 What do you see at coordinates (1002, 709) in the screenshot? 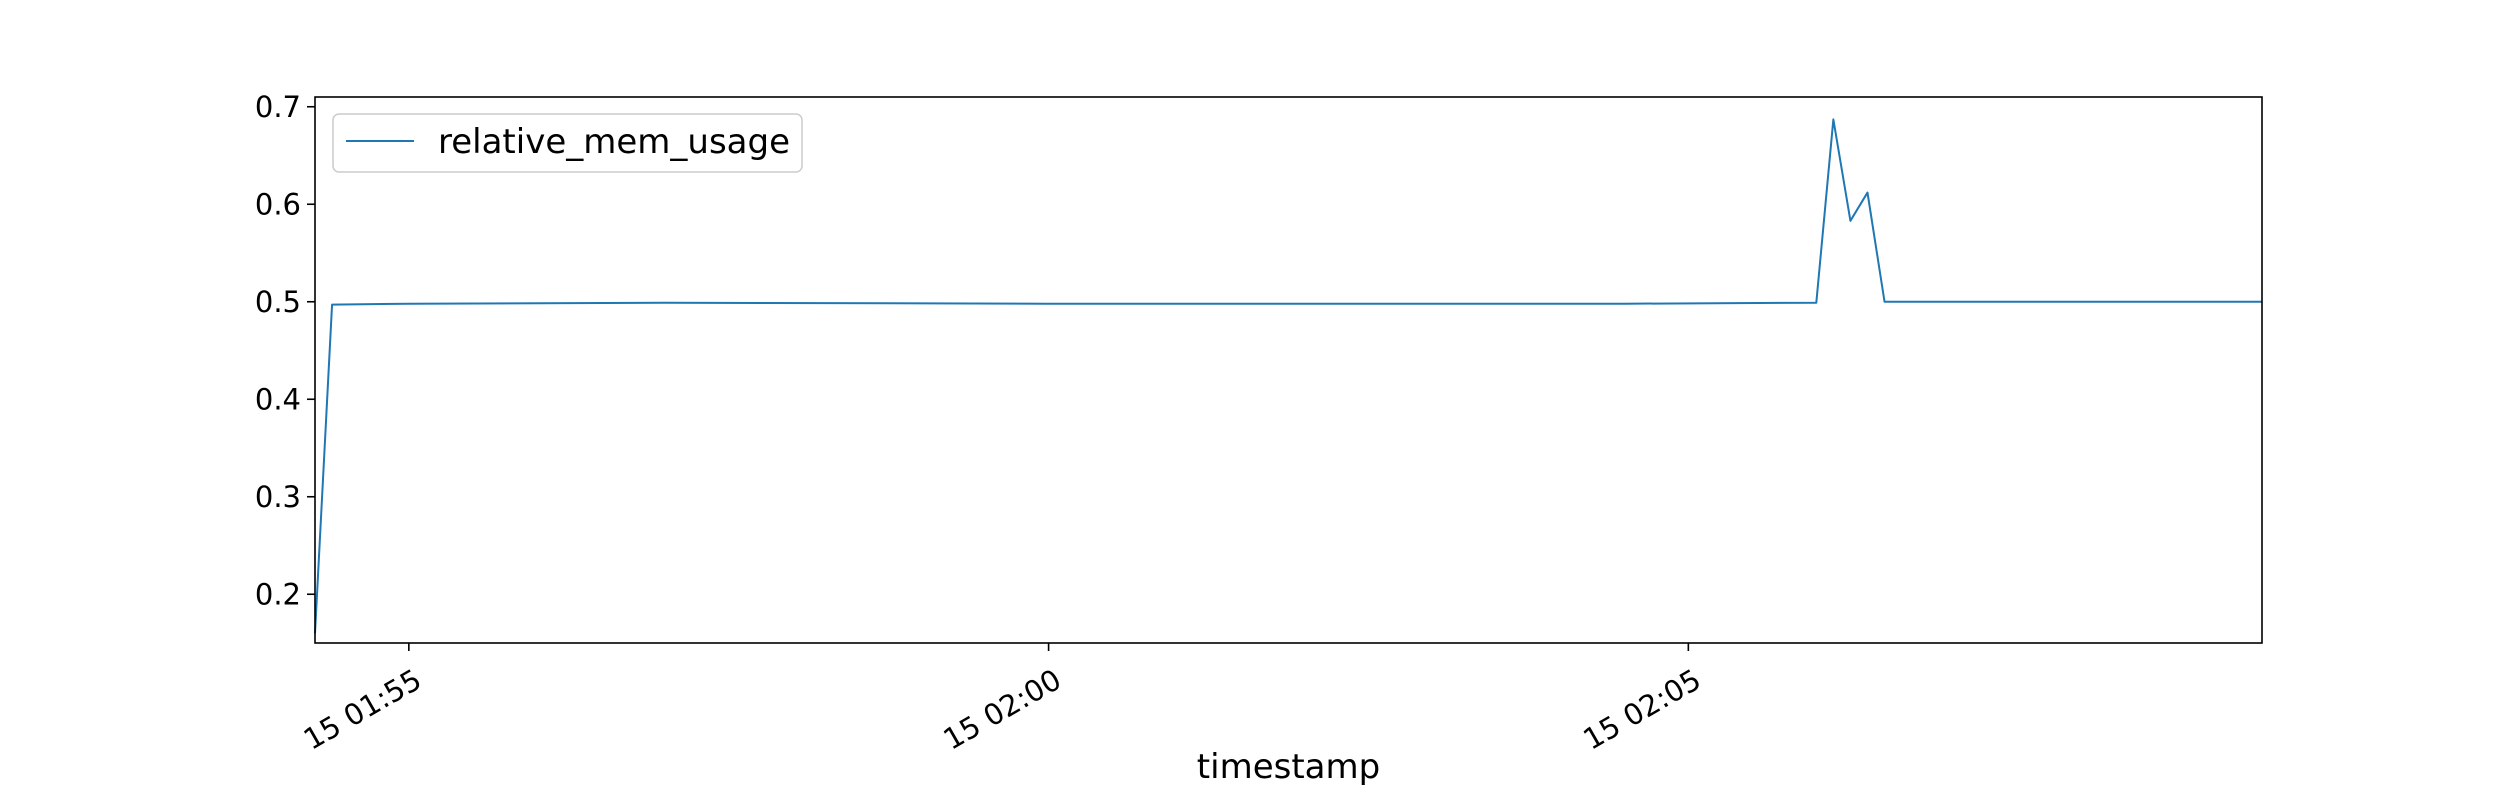
I see `x-tick-label: 15 02:00` at bounding box center [1002, 709].